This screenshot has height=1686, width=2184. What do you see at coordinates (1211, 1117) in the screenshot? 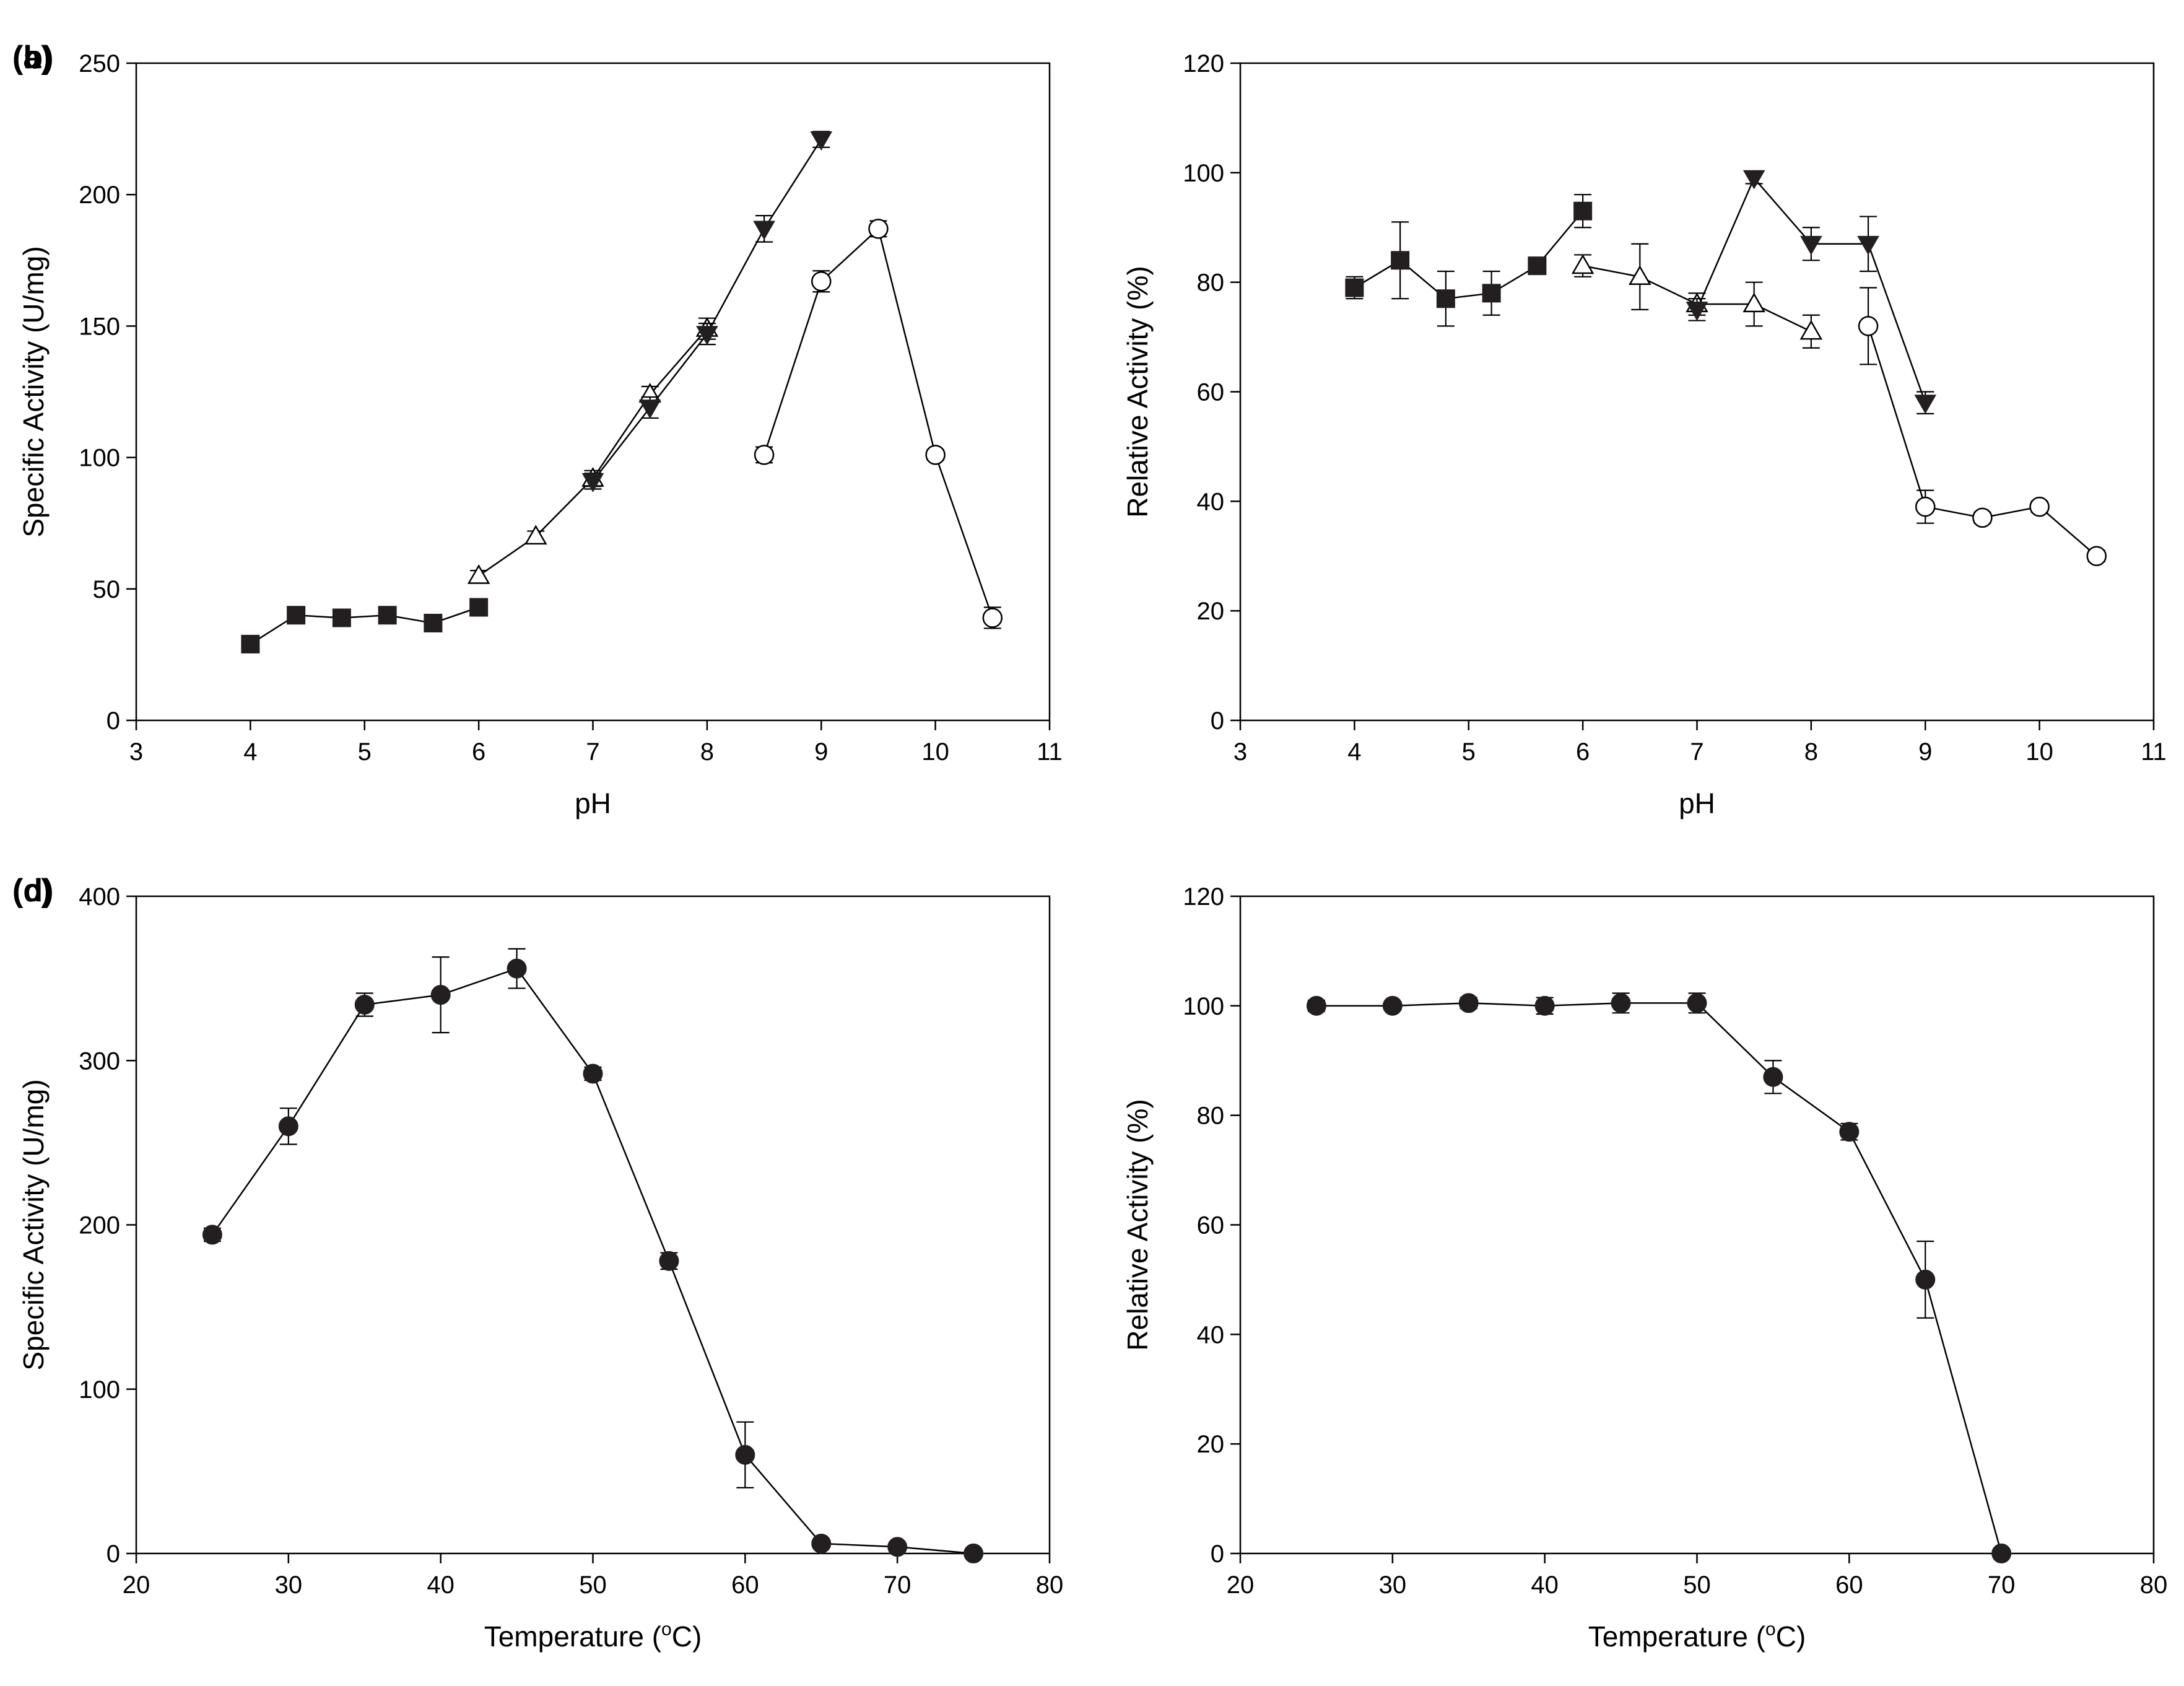
I see `y-tick-label: 80` at bounding box center [1211, 1117].